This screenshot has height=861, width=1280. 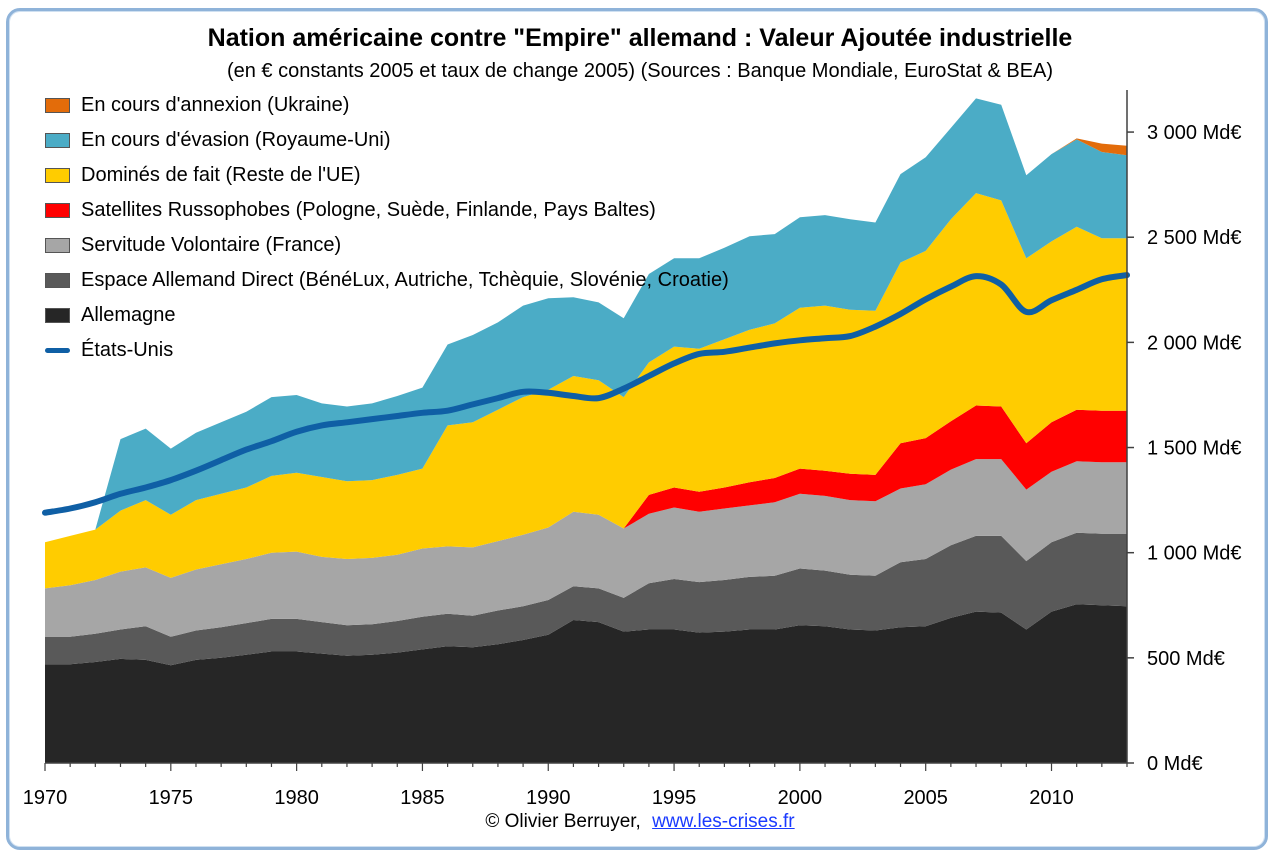 I want to click on x-tick-label: 1995, so click(x=674, y=798).